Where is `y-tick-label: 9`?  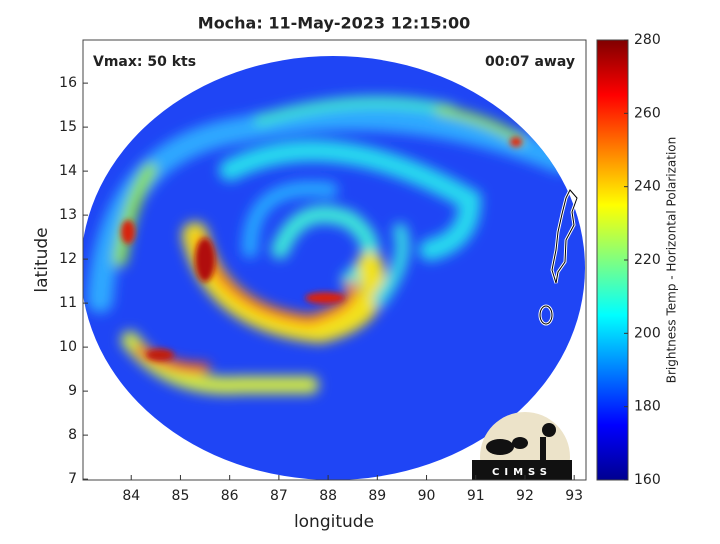
y-tick-label: 9 is located at coordinates (72, 391).